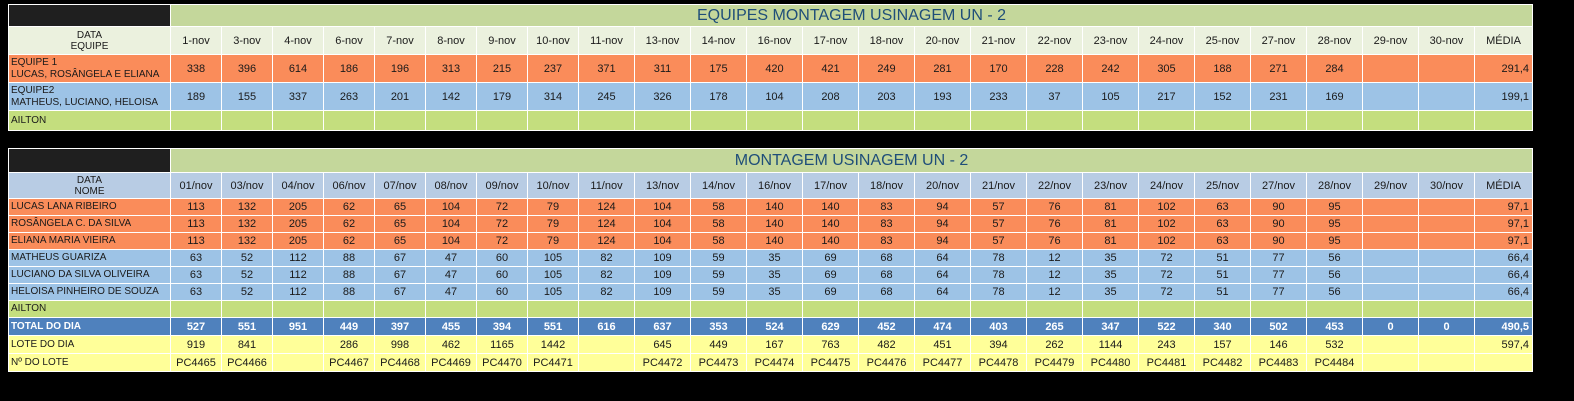 The image size is (1574, 401). I want to click on date-header: 10/nov, so click(553, 185).